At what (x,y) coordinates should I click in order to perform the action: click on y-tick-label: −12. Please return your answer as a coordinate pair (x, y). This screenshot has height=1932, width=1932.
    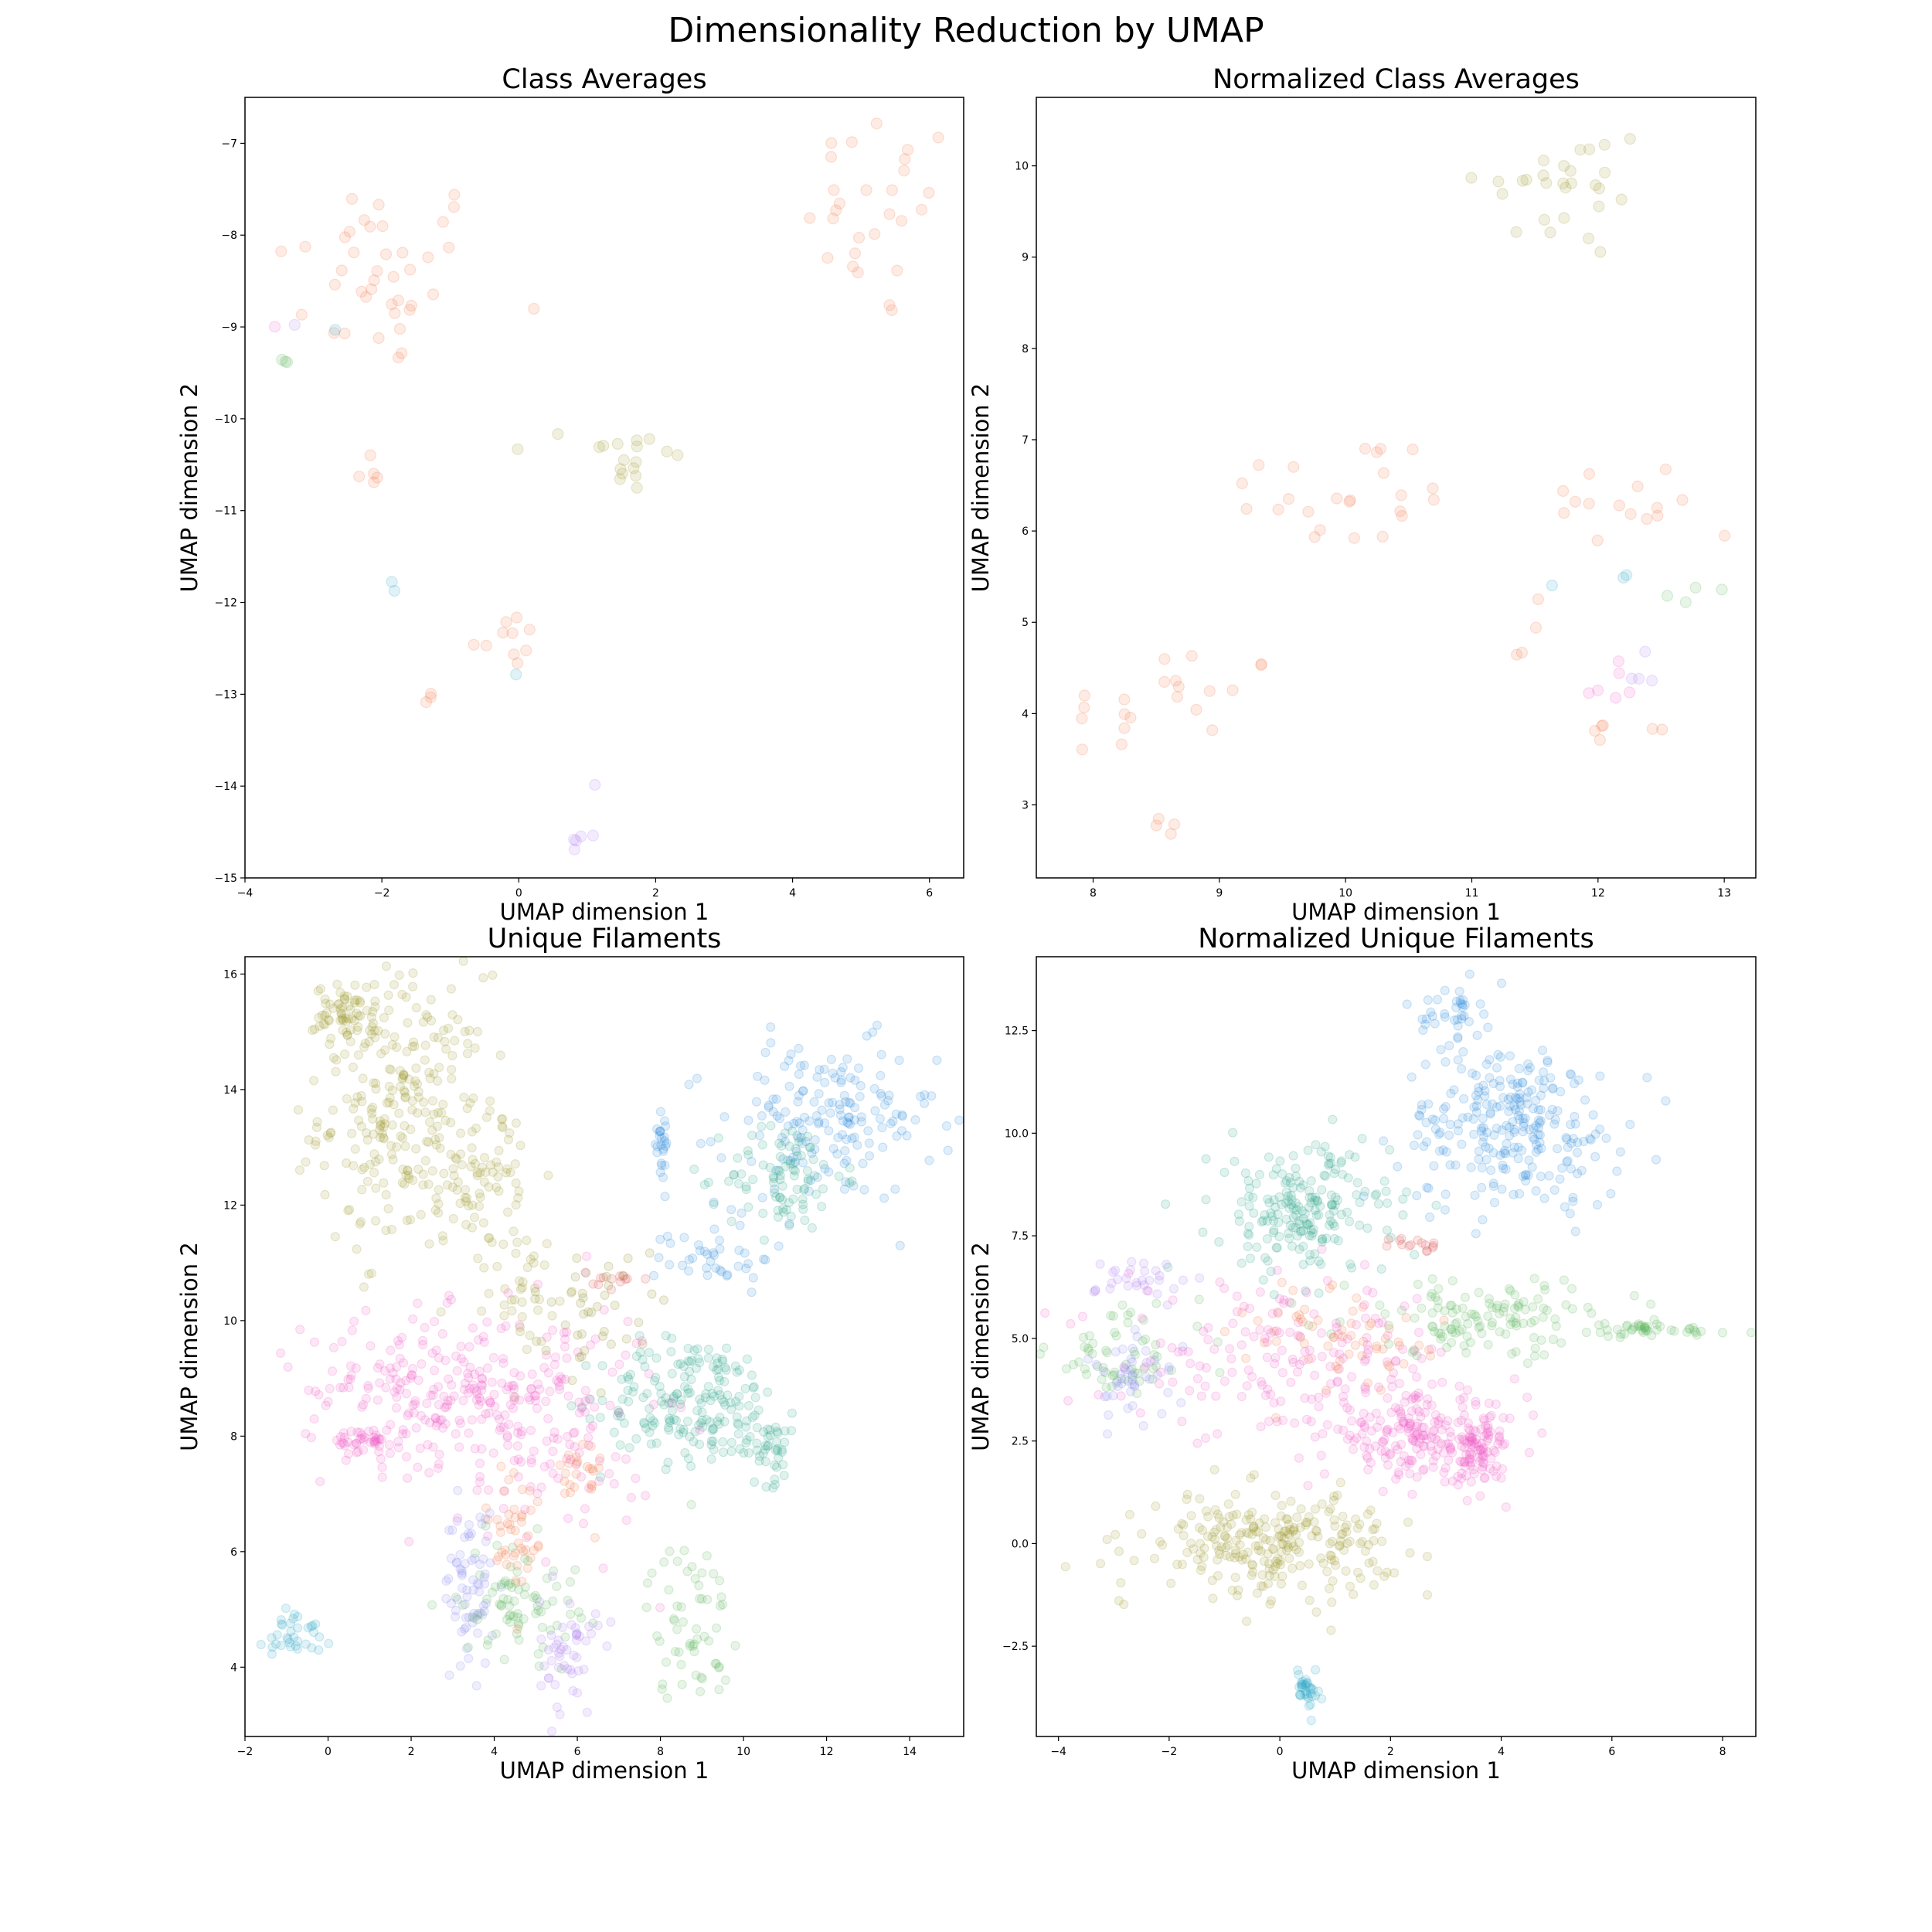
    Looking at the image, I should click on (225, 603).